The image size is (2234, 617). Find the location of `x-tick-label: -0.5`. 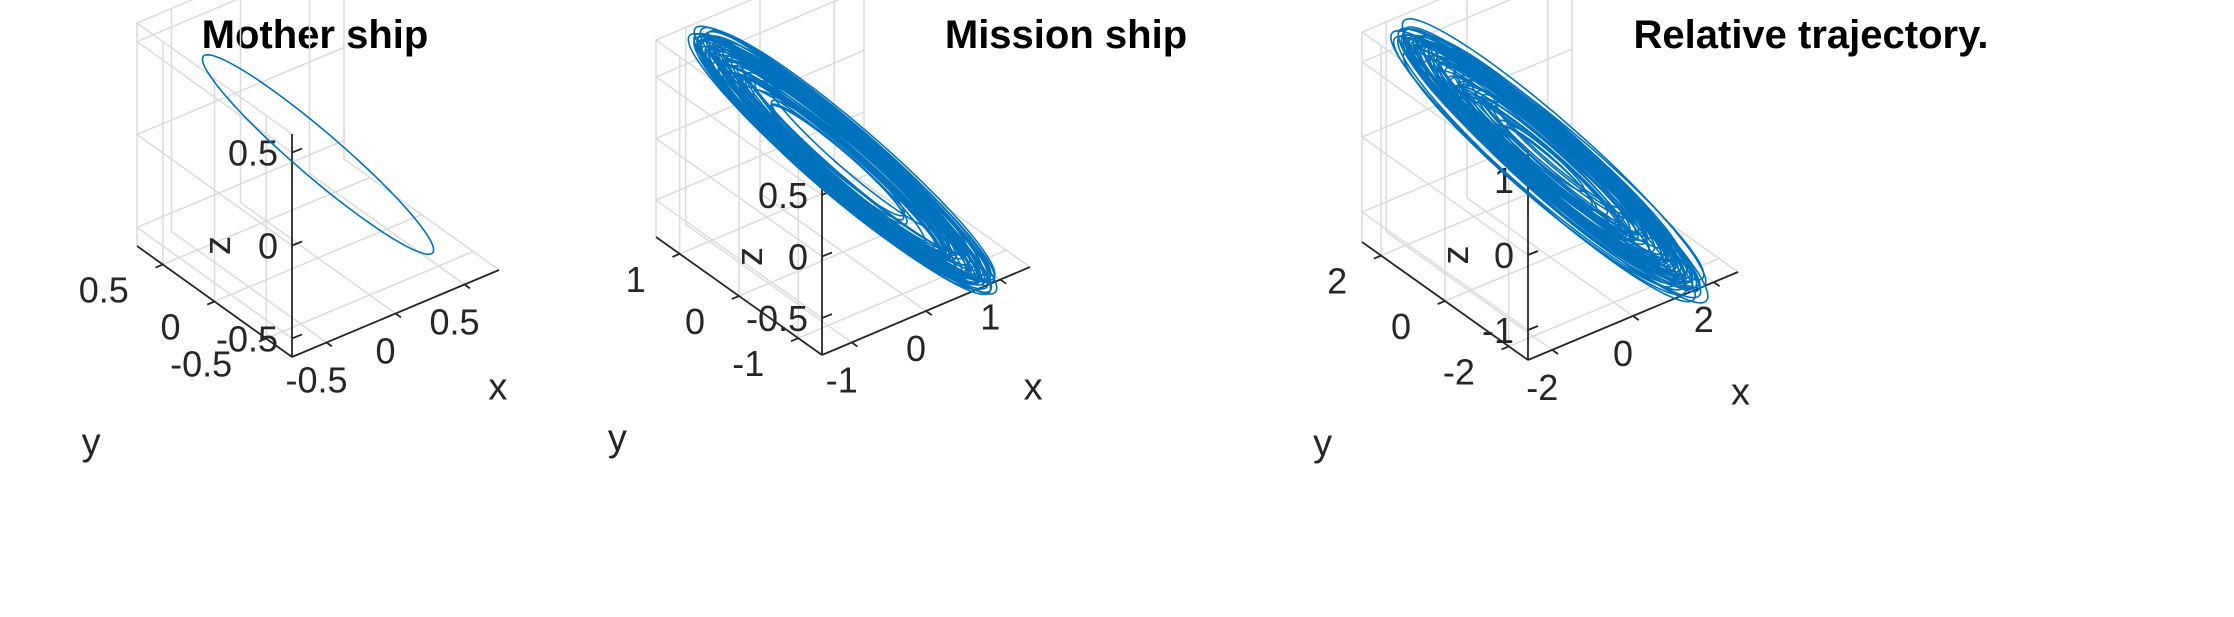

x-tick-label: -0.5 is located at coordinates (316, 380).